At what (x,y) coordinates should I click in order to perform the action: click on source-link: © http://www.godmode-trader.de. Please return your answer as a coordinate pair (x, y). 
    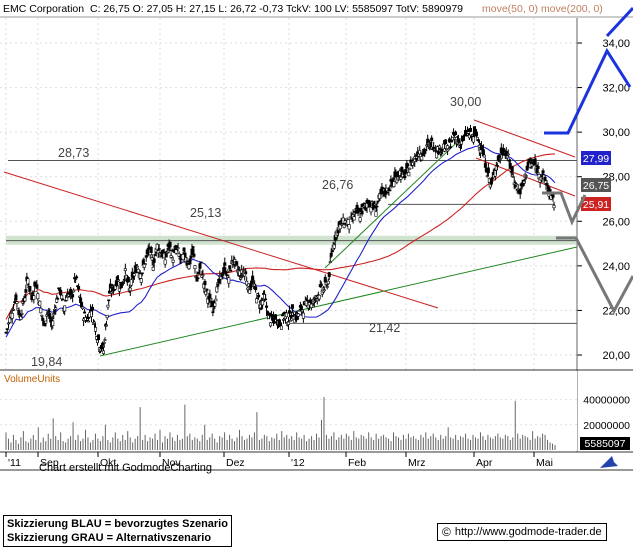
    Looking at the image, I should click on (522, 532).